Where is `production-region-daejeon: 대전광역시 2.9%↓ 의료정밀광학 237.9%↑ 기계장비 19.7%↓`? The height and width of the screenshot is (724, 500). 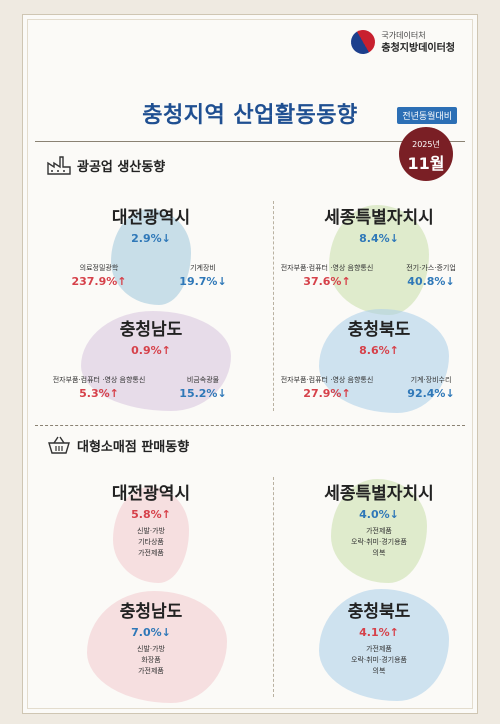 production-region-daejeon: 대전광역시 2.9%↓ 의료정밀광학 237.9%↑ 기계장비 19.7%↓ is located at coordinates (151, 254).